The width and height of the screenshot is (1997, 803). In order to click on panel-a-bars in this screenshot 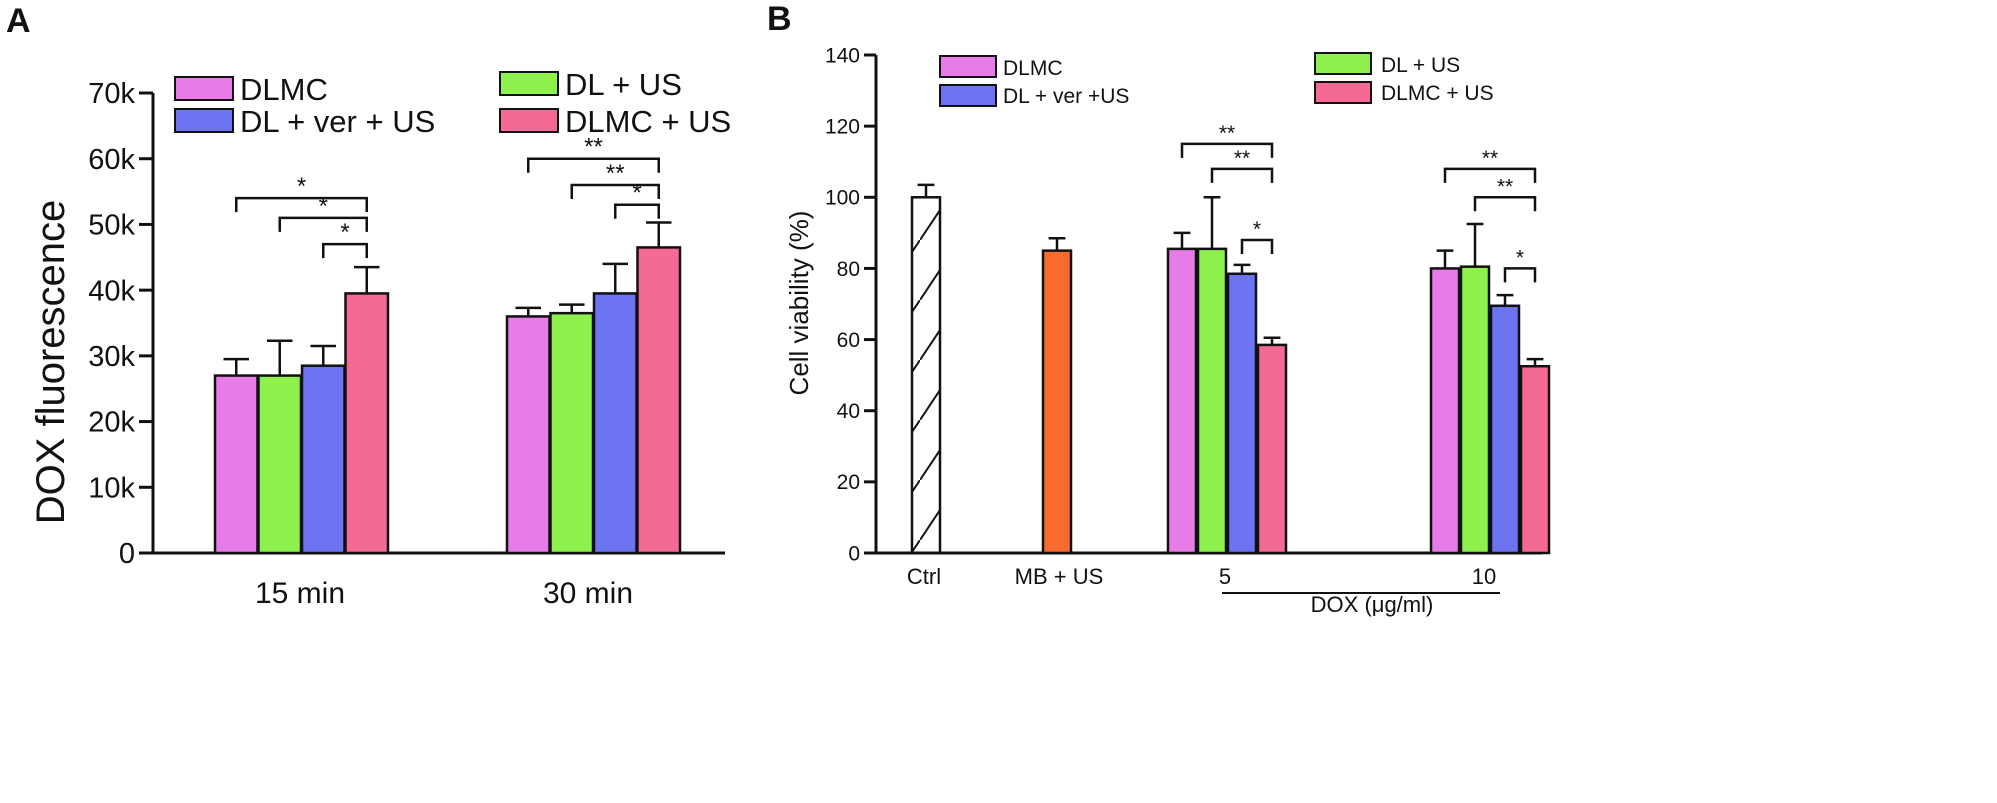, I will do `click(447, 388)`.